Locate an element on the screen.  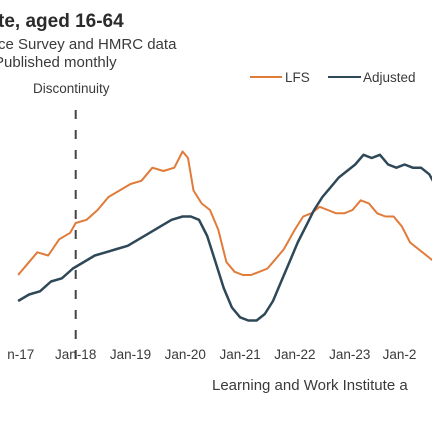
legend-label-adjusted: Adjusted is located at coordinates (389, 77).